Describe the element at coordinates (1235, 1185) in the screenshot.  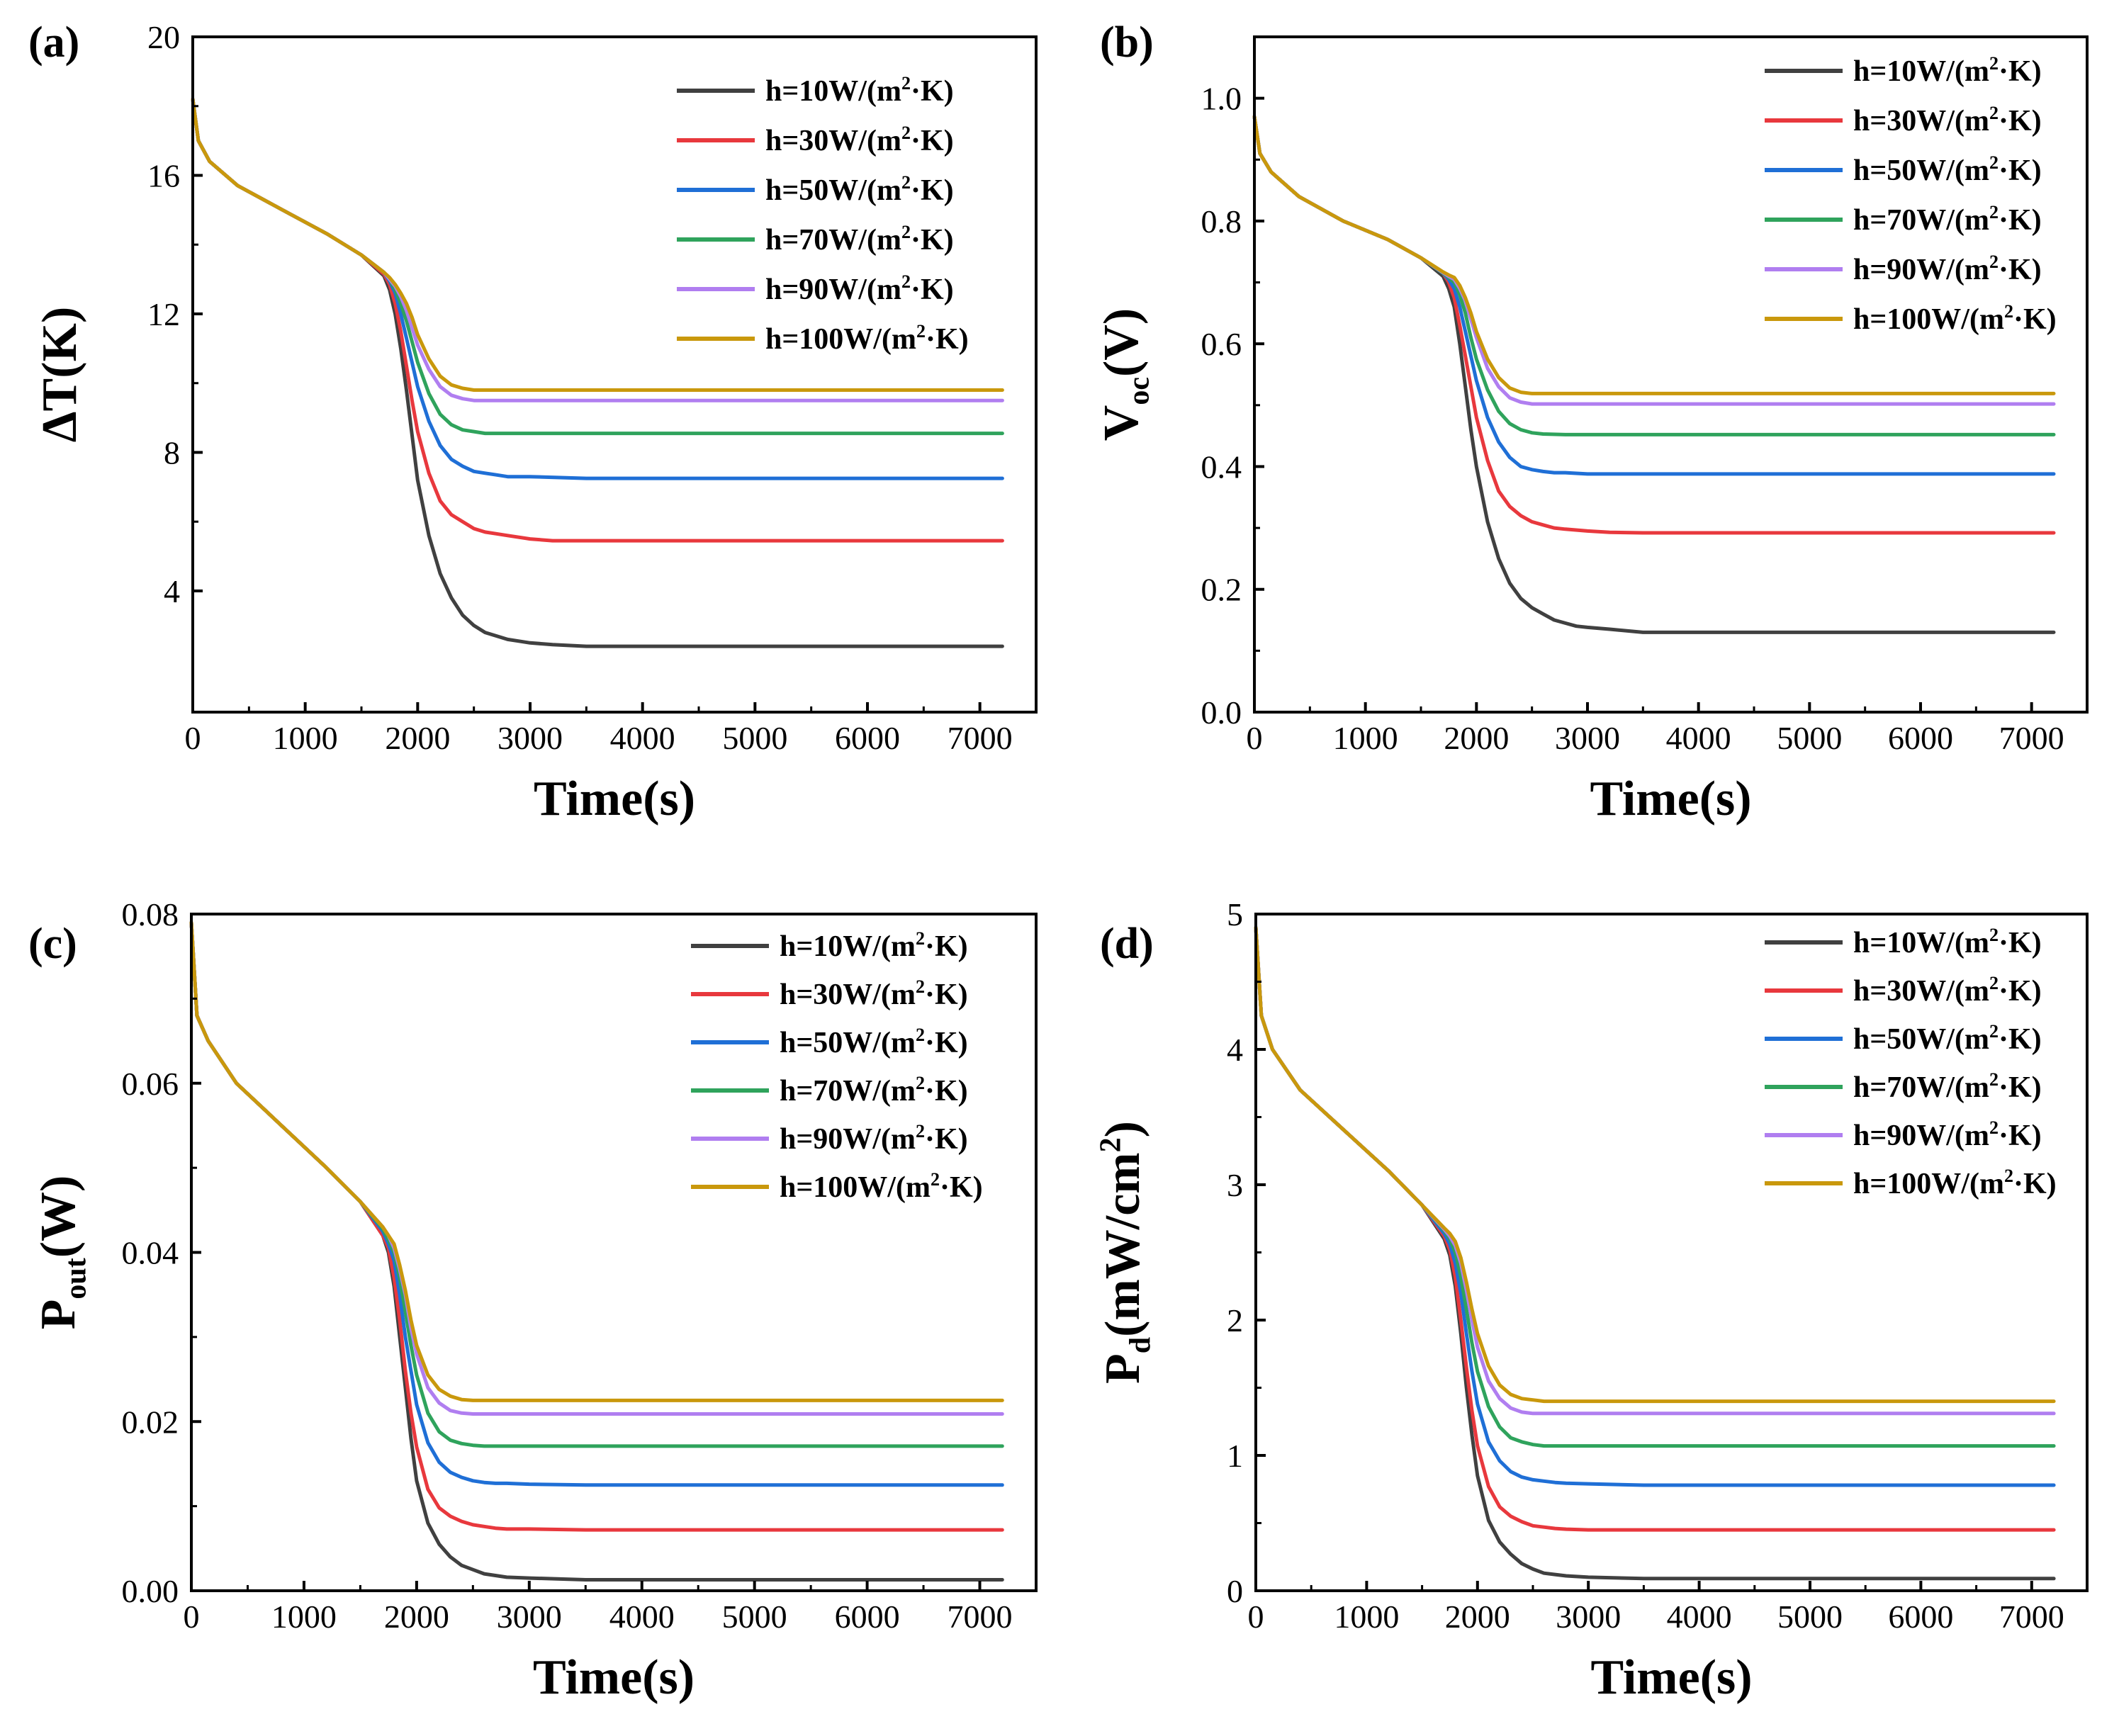
I see `y-tick-label: 3` at that location.